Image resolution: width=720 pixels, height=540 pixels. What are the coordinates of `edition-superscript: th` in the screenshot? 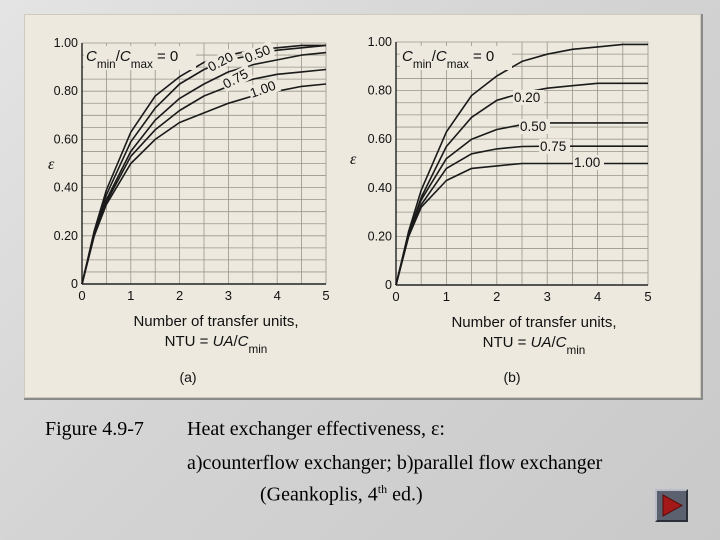 It's located at (382, 489).